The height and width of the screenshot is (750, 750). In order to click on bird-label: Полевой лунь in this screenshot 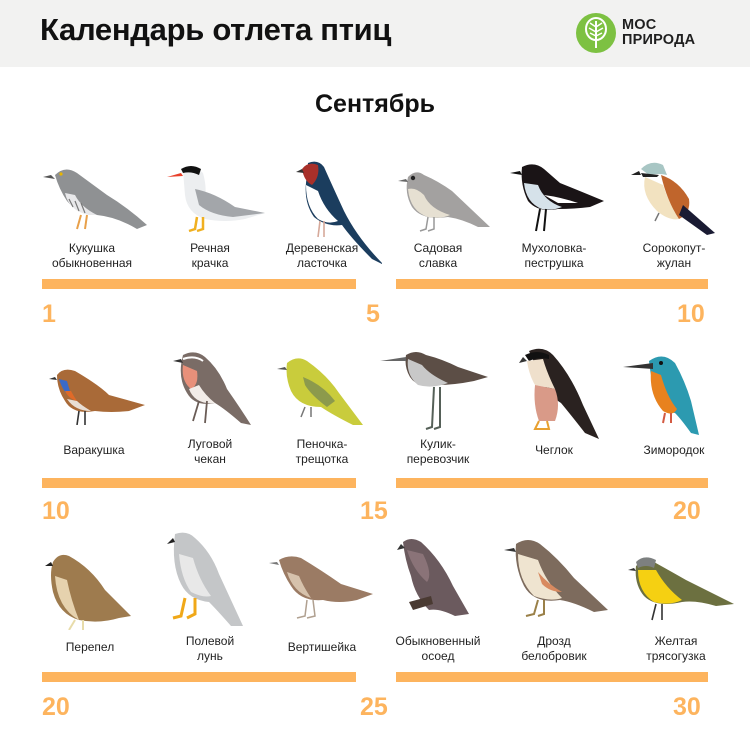, I will do `click(210, 648)`.